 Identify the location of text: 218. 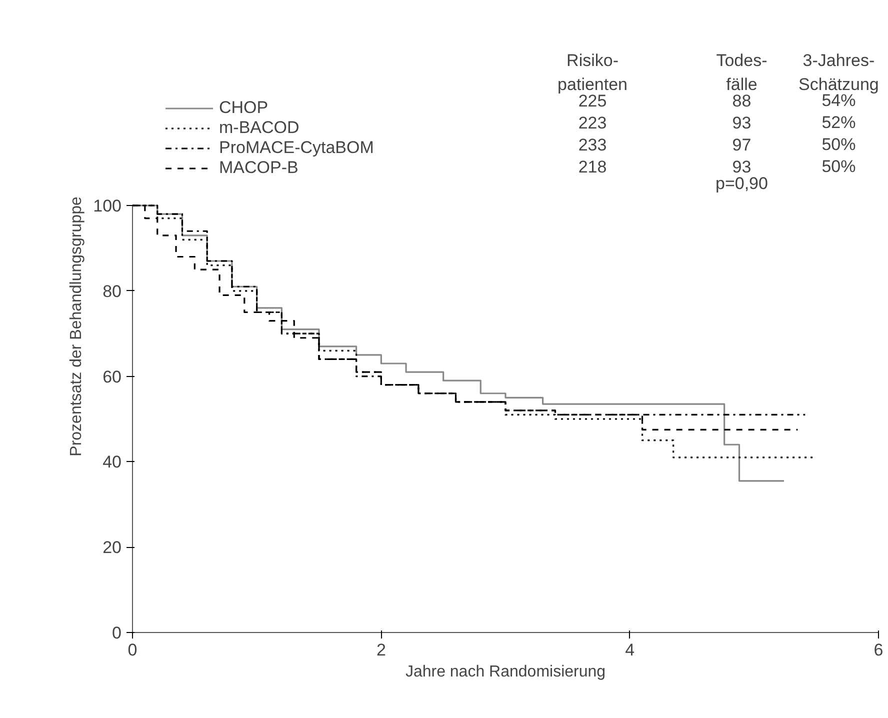
(592, 167).